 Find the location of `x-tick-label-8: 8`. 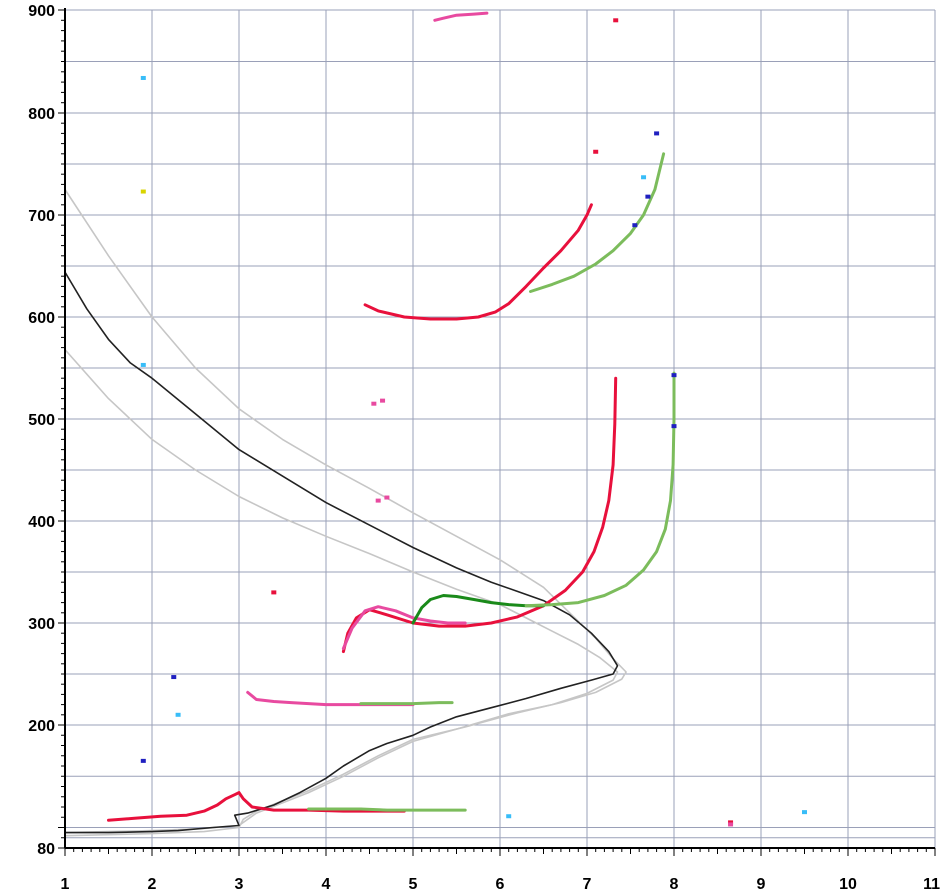

x-tick-label-8: 8 is located at coordinates (674, 884).